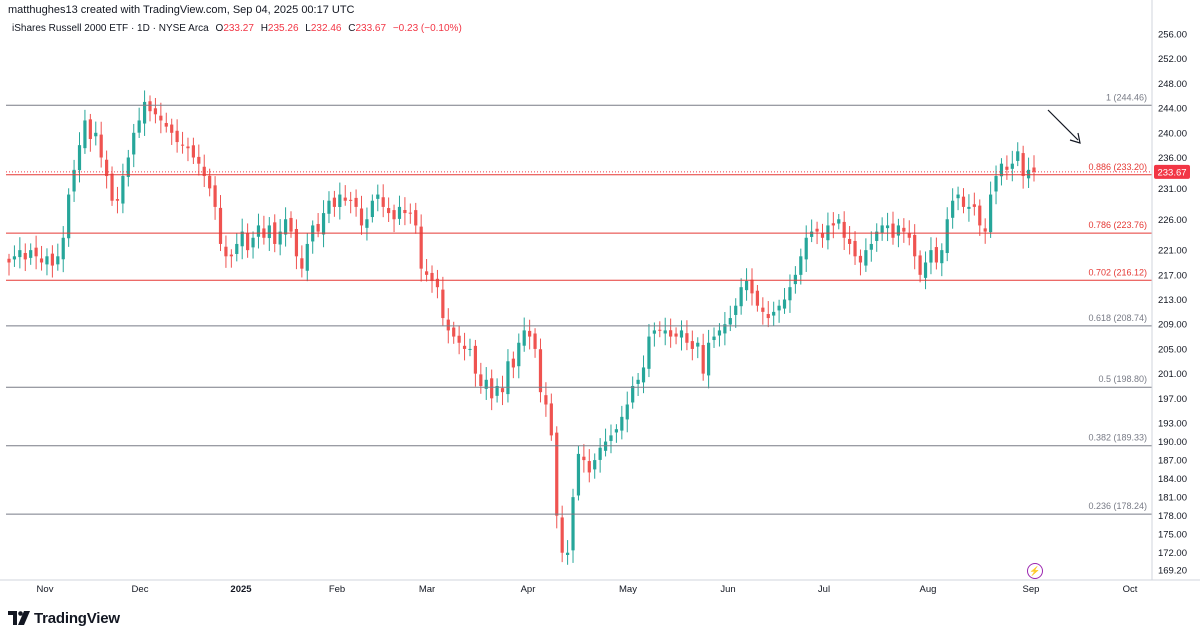 This screenshot has height=637, width=1200. I want to click on price-tick-label: 213.00, so click(1172, 300).